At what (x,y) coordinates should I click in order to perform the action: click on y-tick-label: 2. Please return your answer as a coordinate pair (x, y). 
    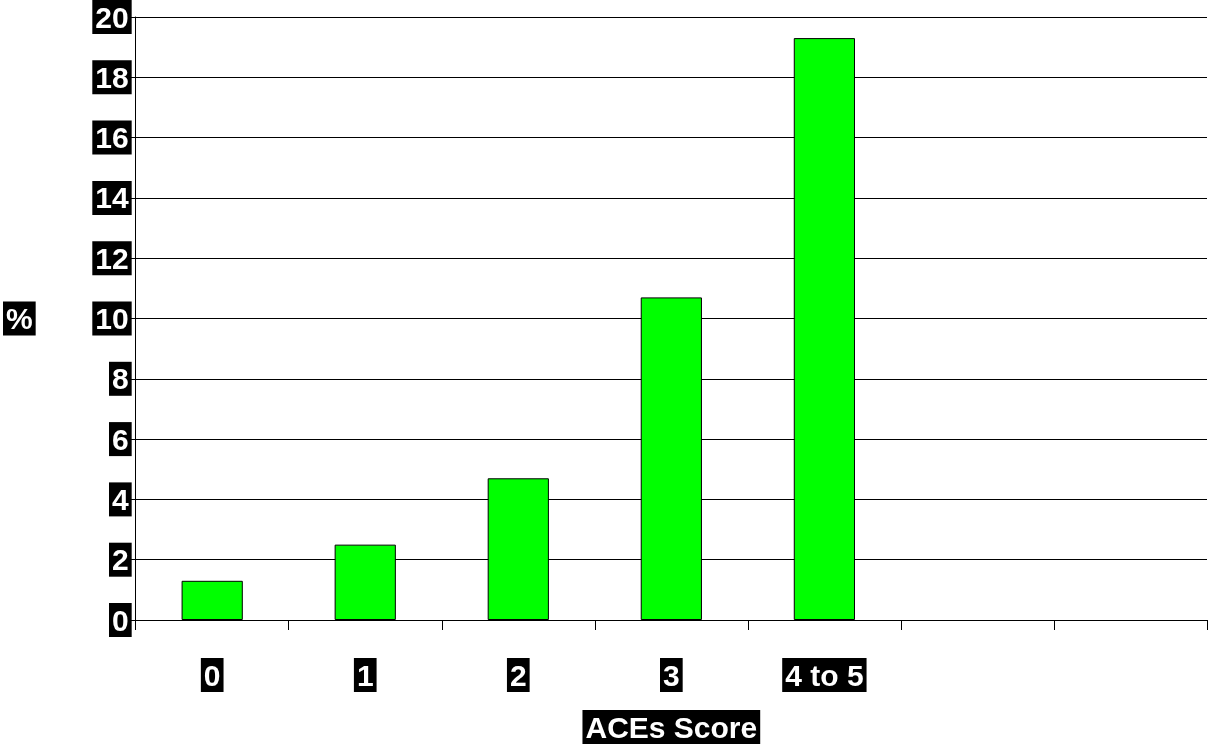
    Looking at the image, I should click on (120, 560).